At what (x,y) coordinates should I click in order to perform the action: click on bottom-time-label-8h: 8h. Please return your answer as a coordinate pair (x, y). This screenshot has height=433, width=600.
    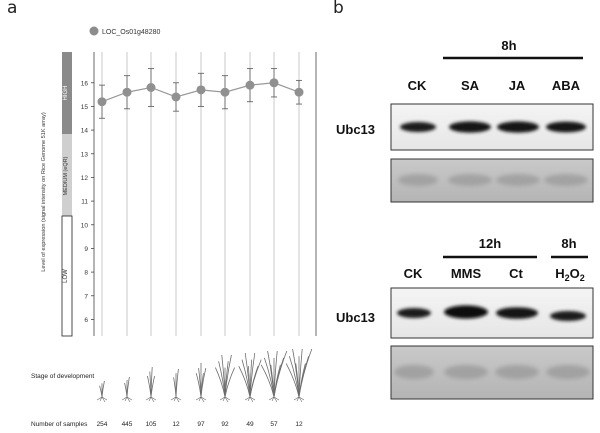
    Looking at the image, I should click on (568, 243).